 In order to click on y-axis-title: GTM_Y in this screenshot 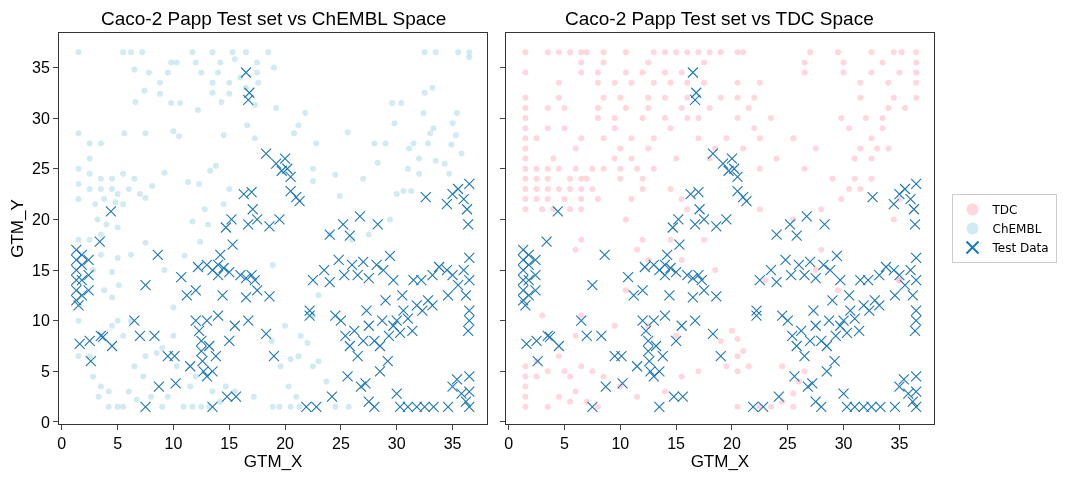, I will do `click(17, 228)`.